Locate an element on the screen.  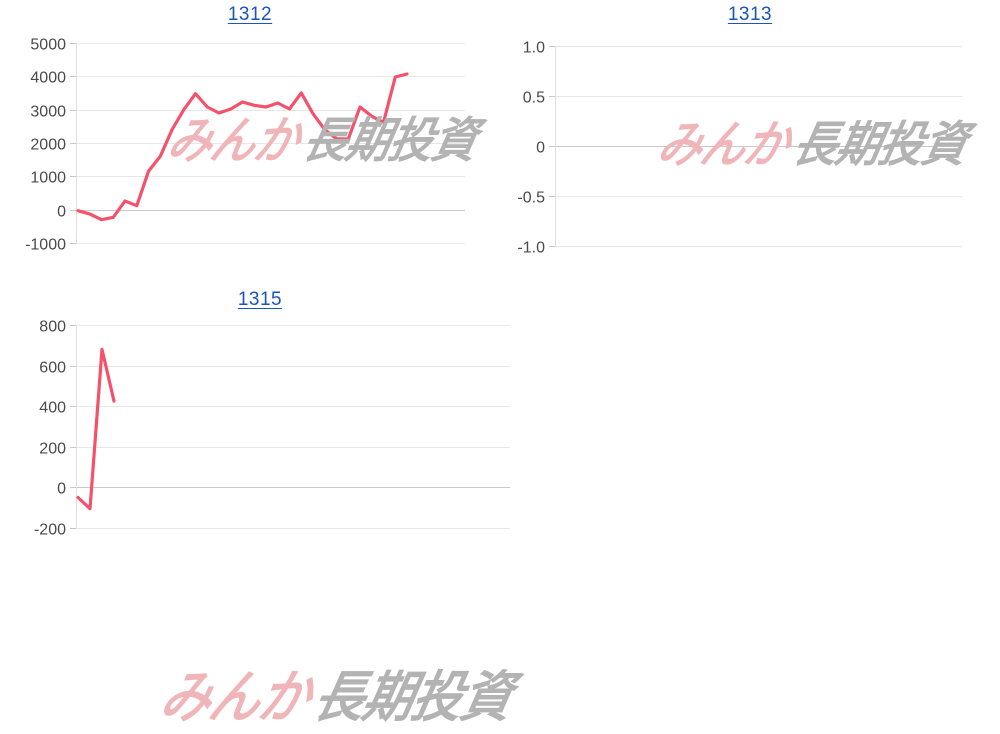
y-axis-tick-label: -1.0 is located at coordinates (531, 248).